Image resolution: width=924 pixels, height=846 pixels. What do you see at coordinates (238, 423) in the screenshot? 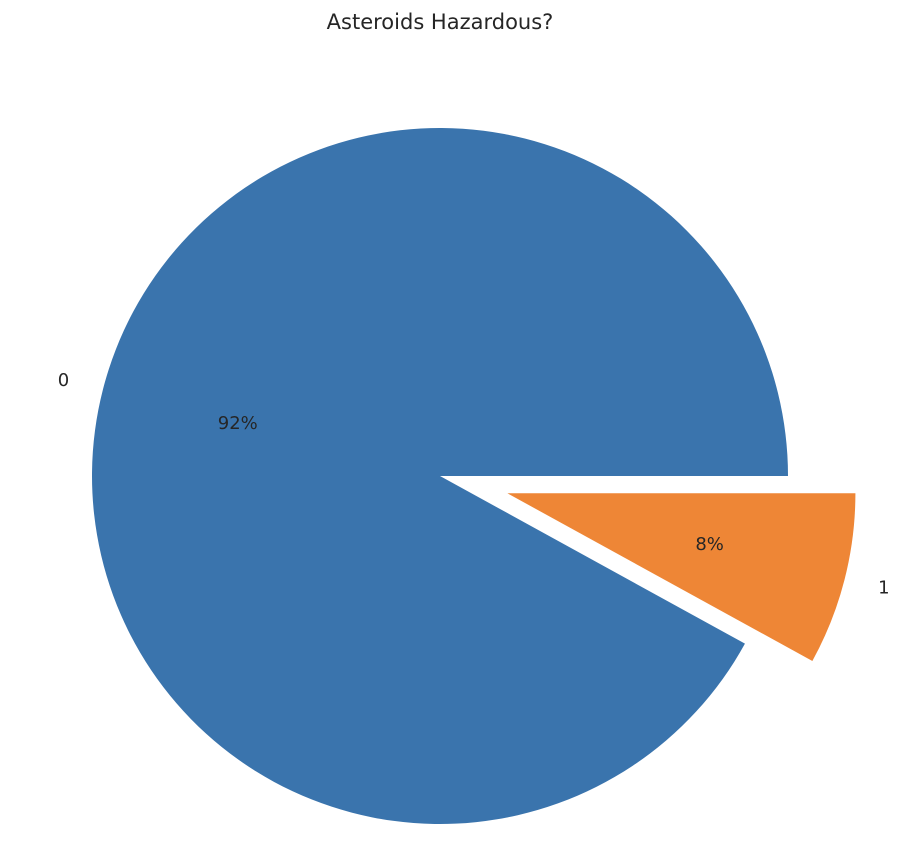
I see `pct-label-0: 92%` at bounding box center [238, 423].